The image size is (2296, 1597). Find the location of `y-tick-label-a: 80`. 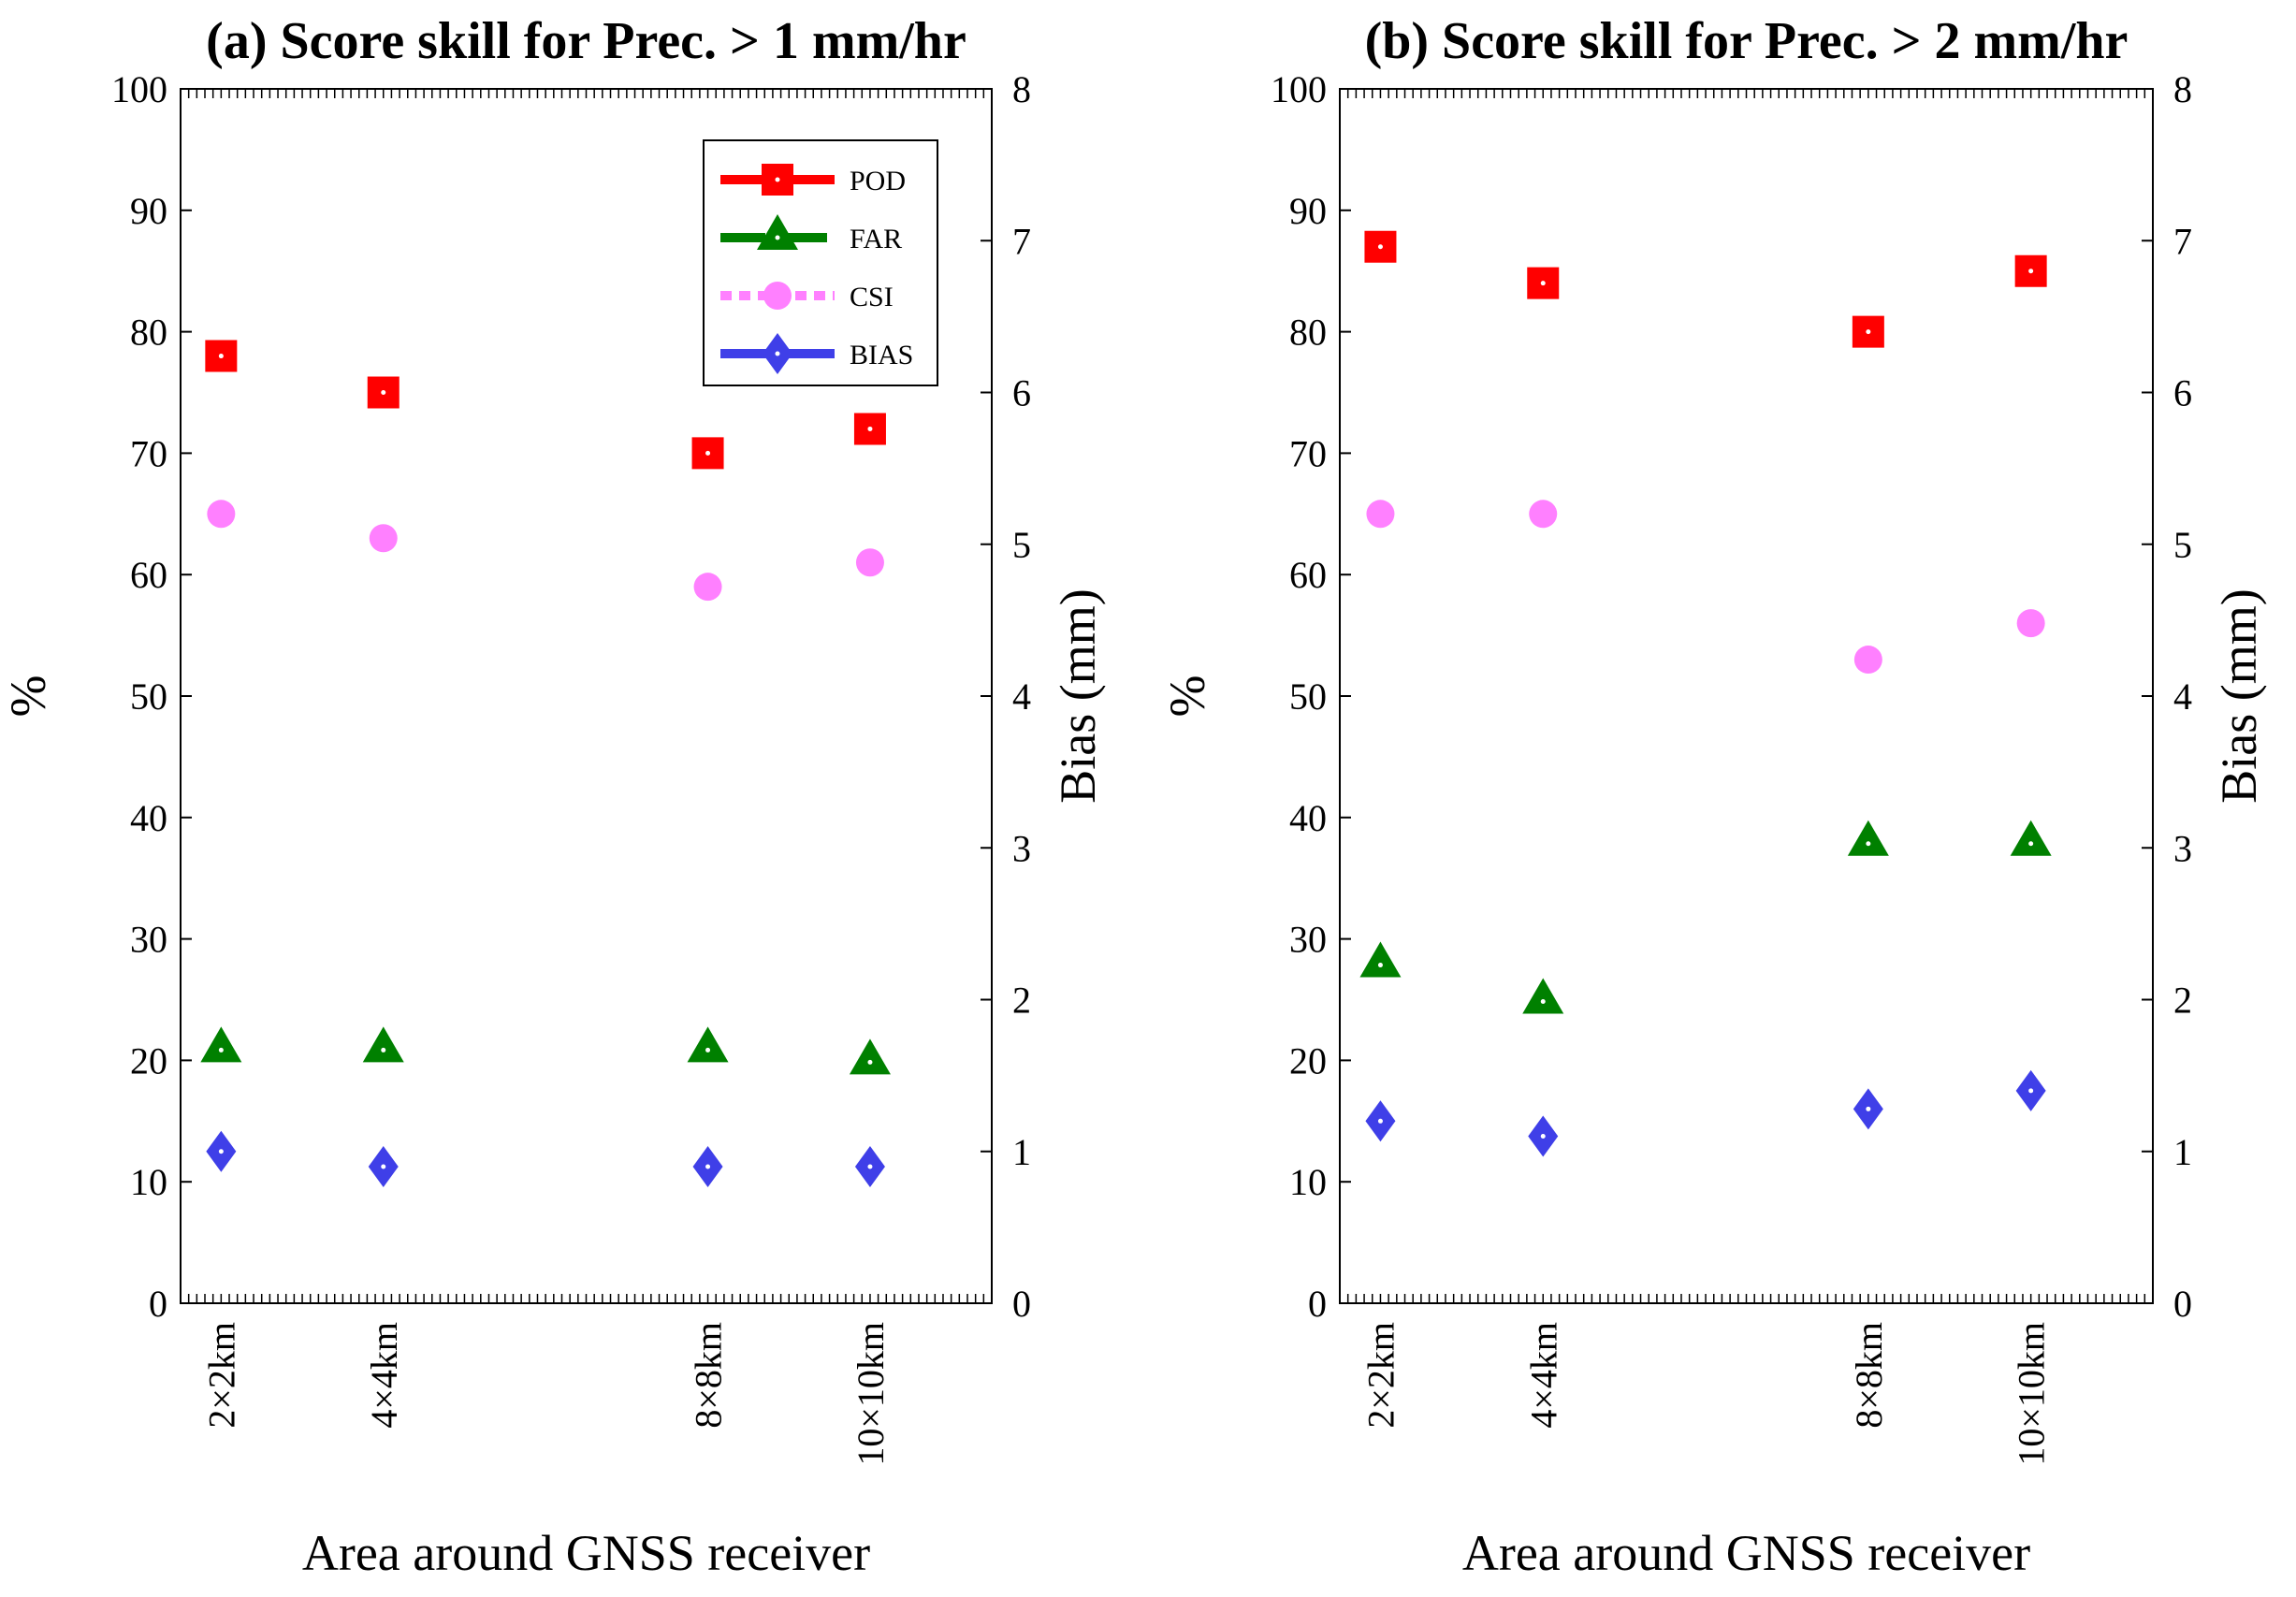

y-tick-label-a: 80 is located at coordinates (148, 333).